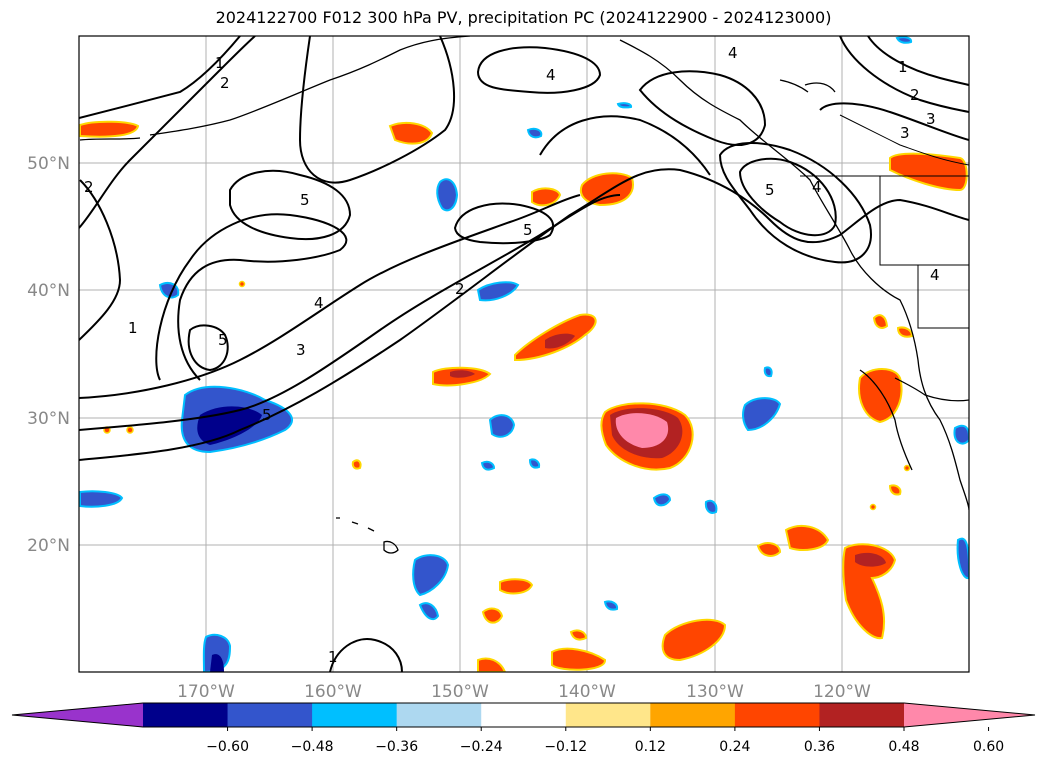 The height and width of the screenshot is (765, 1047). I want to click on lon-labels: 170°W 160°W 150°W 140°W 130°W 120°W, so click(524, 692).